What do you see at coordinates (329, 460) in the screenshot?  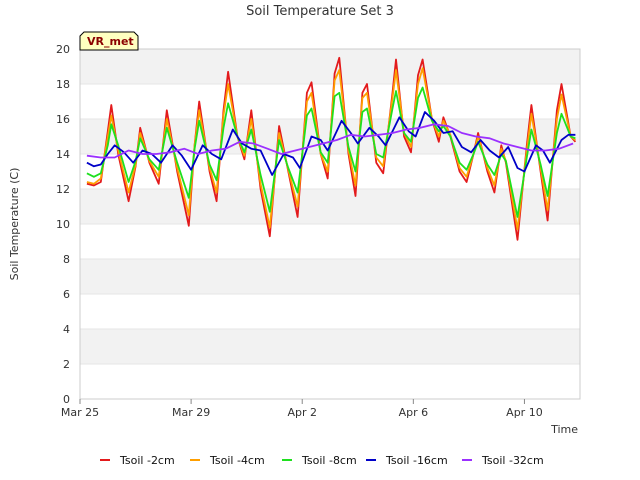 I see `legend-label-3: Tsoil -8cm` at bounding box center [329, 460].